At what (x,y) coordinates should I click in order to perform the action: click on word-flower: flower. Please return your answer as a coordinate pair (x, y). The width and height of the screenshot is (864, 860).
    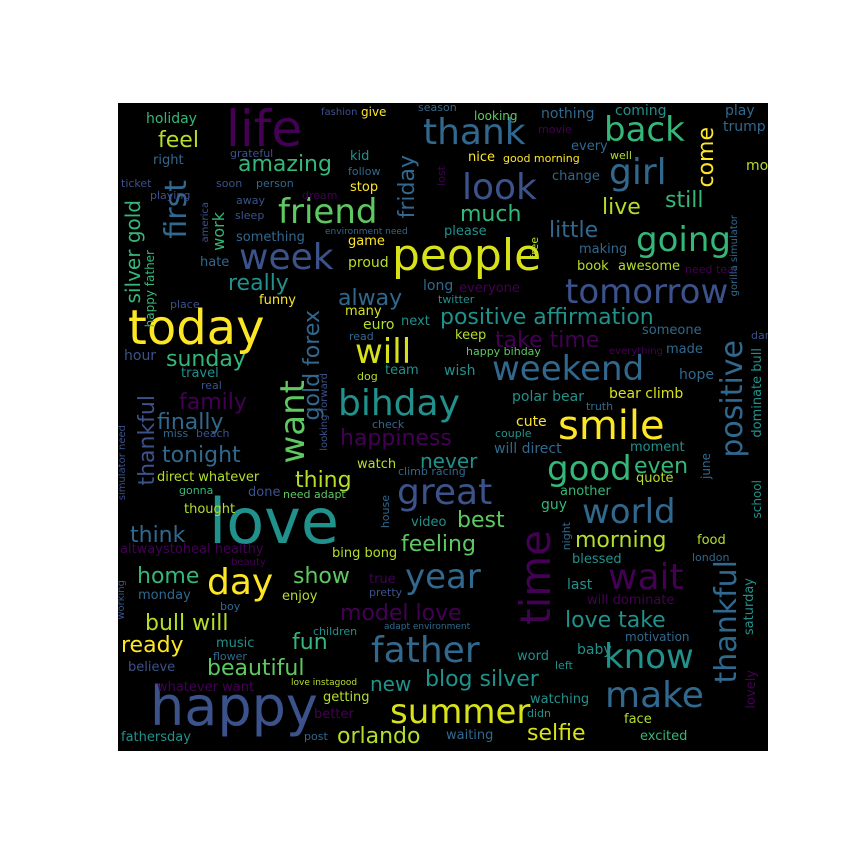
    Looking at the image, I should click on (230, 656).